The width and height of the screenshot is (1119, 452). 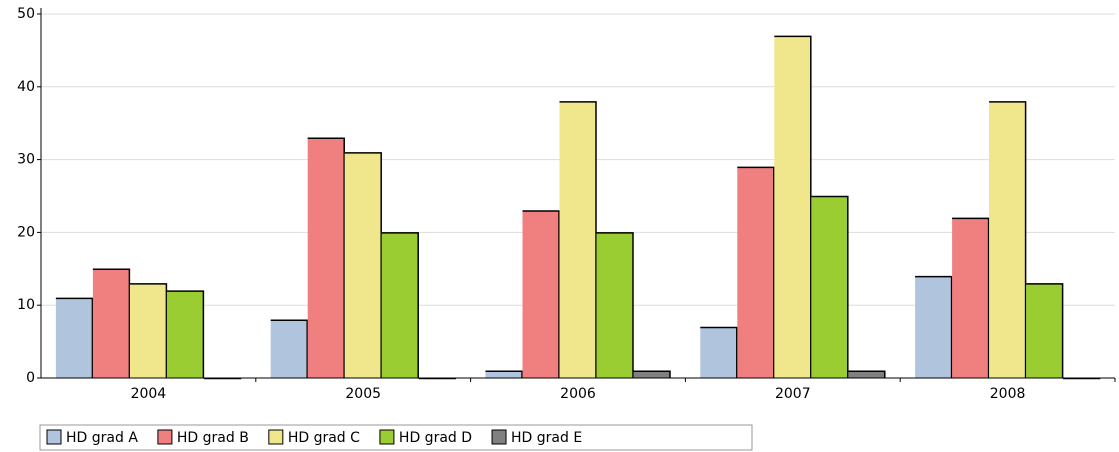 What do you see at coordinates (396, 437) in the screenshot?
I see `legend-box` at bounding box center [396, 437].